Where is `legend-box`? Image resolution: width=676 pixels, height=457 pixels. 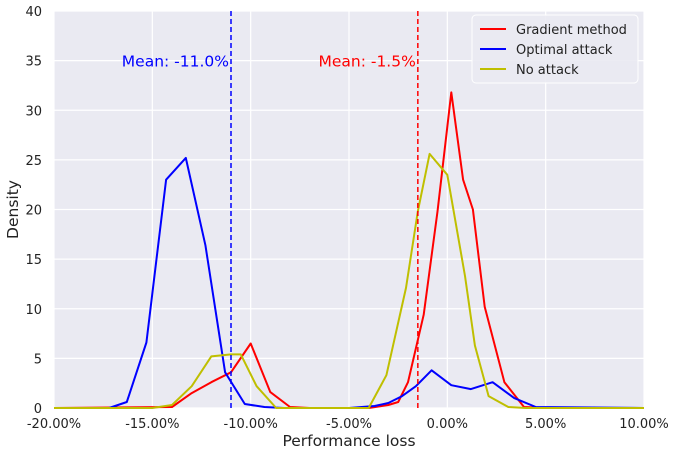 legend-box is located at coordinates (555, 49).